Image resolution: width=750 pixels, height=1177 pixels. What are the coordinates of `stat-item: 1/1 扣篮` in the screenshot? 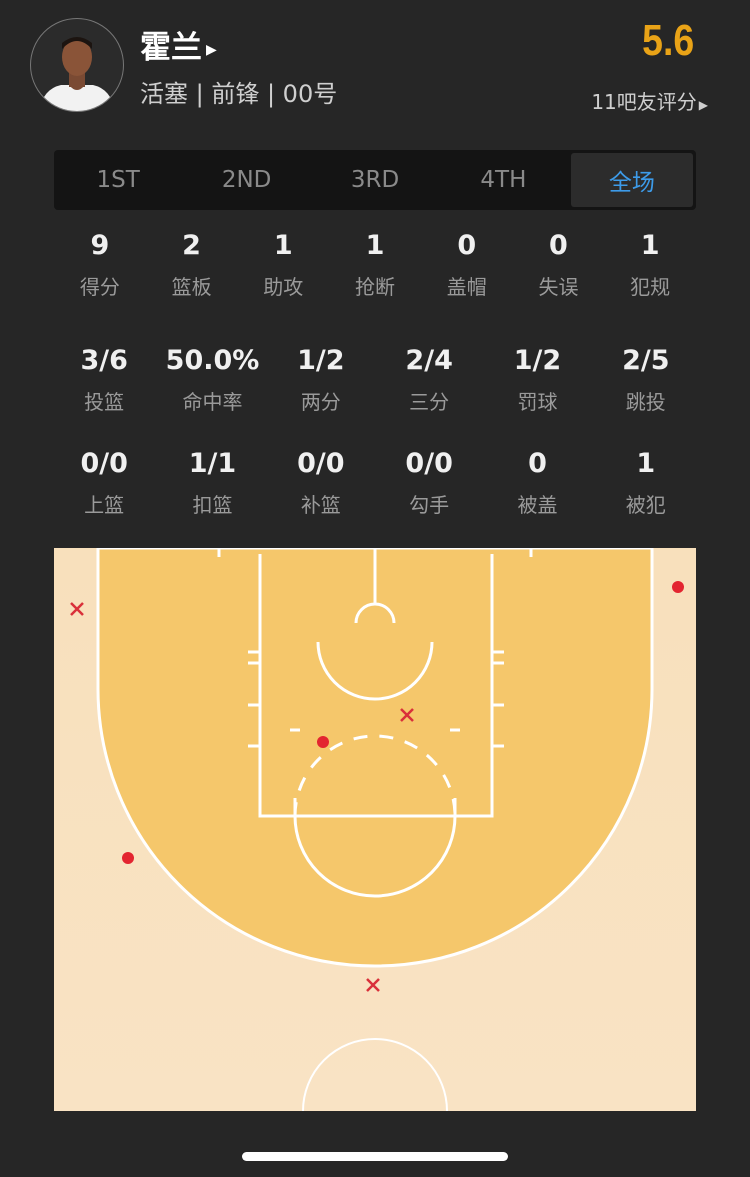 It's located at (212, 483).